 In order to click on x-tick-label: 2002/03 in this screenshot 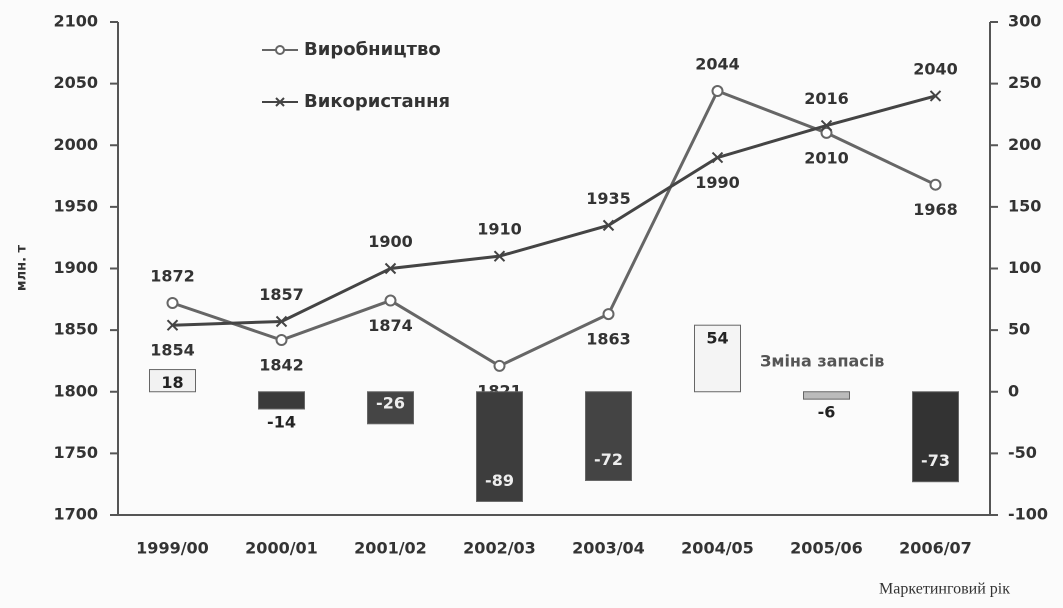, I will do `click(499, 548)`.